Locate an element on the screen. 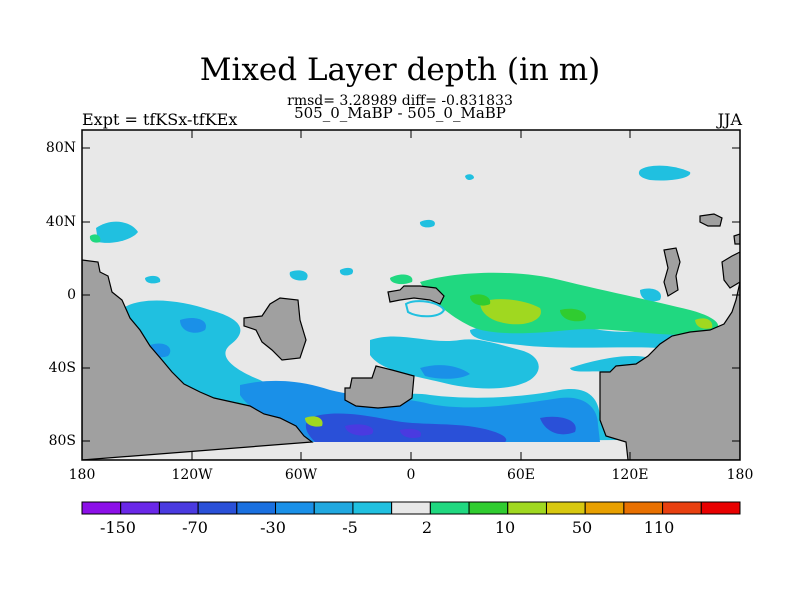 This screenshot has height=600, width=800. x-tick-label-180w: 180 is located at coordinates (82, 475).